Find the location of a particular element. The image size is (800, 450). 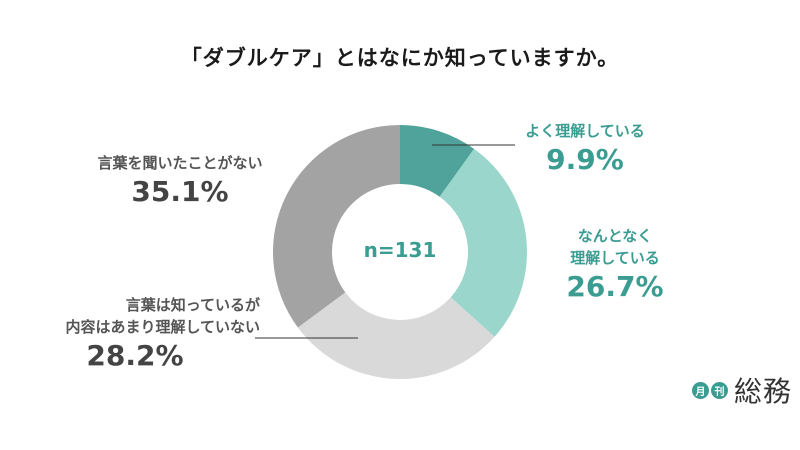

label-known-not-understood: 言葉は知っているが 内容はあまり理解していない 28.2% is located at coordinates (160, 334).